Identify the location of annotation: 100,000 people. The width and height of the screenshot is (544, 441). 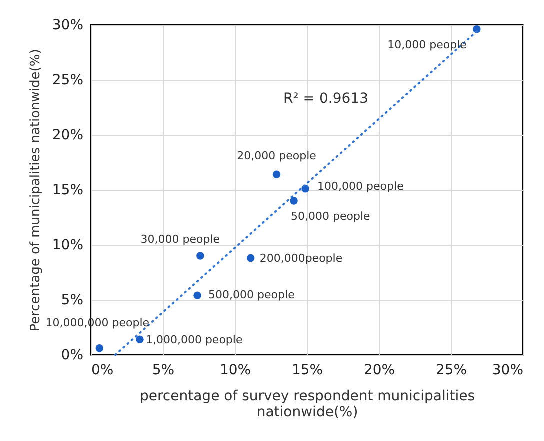
(361, 186).